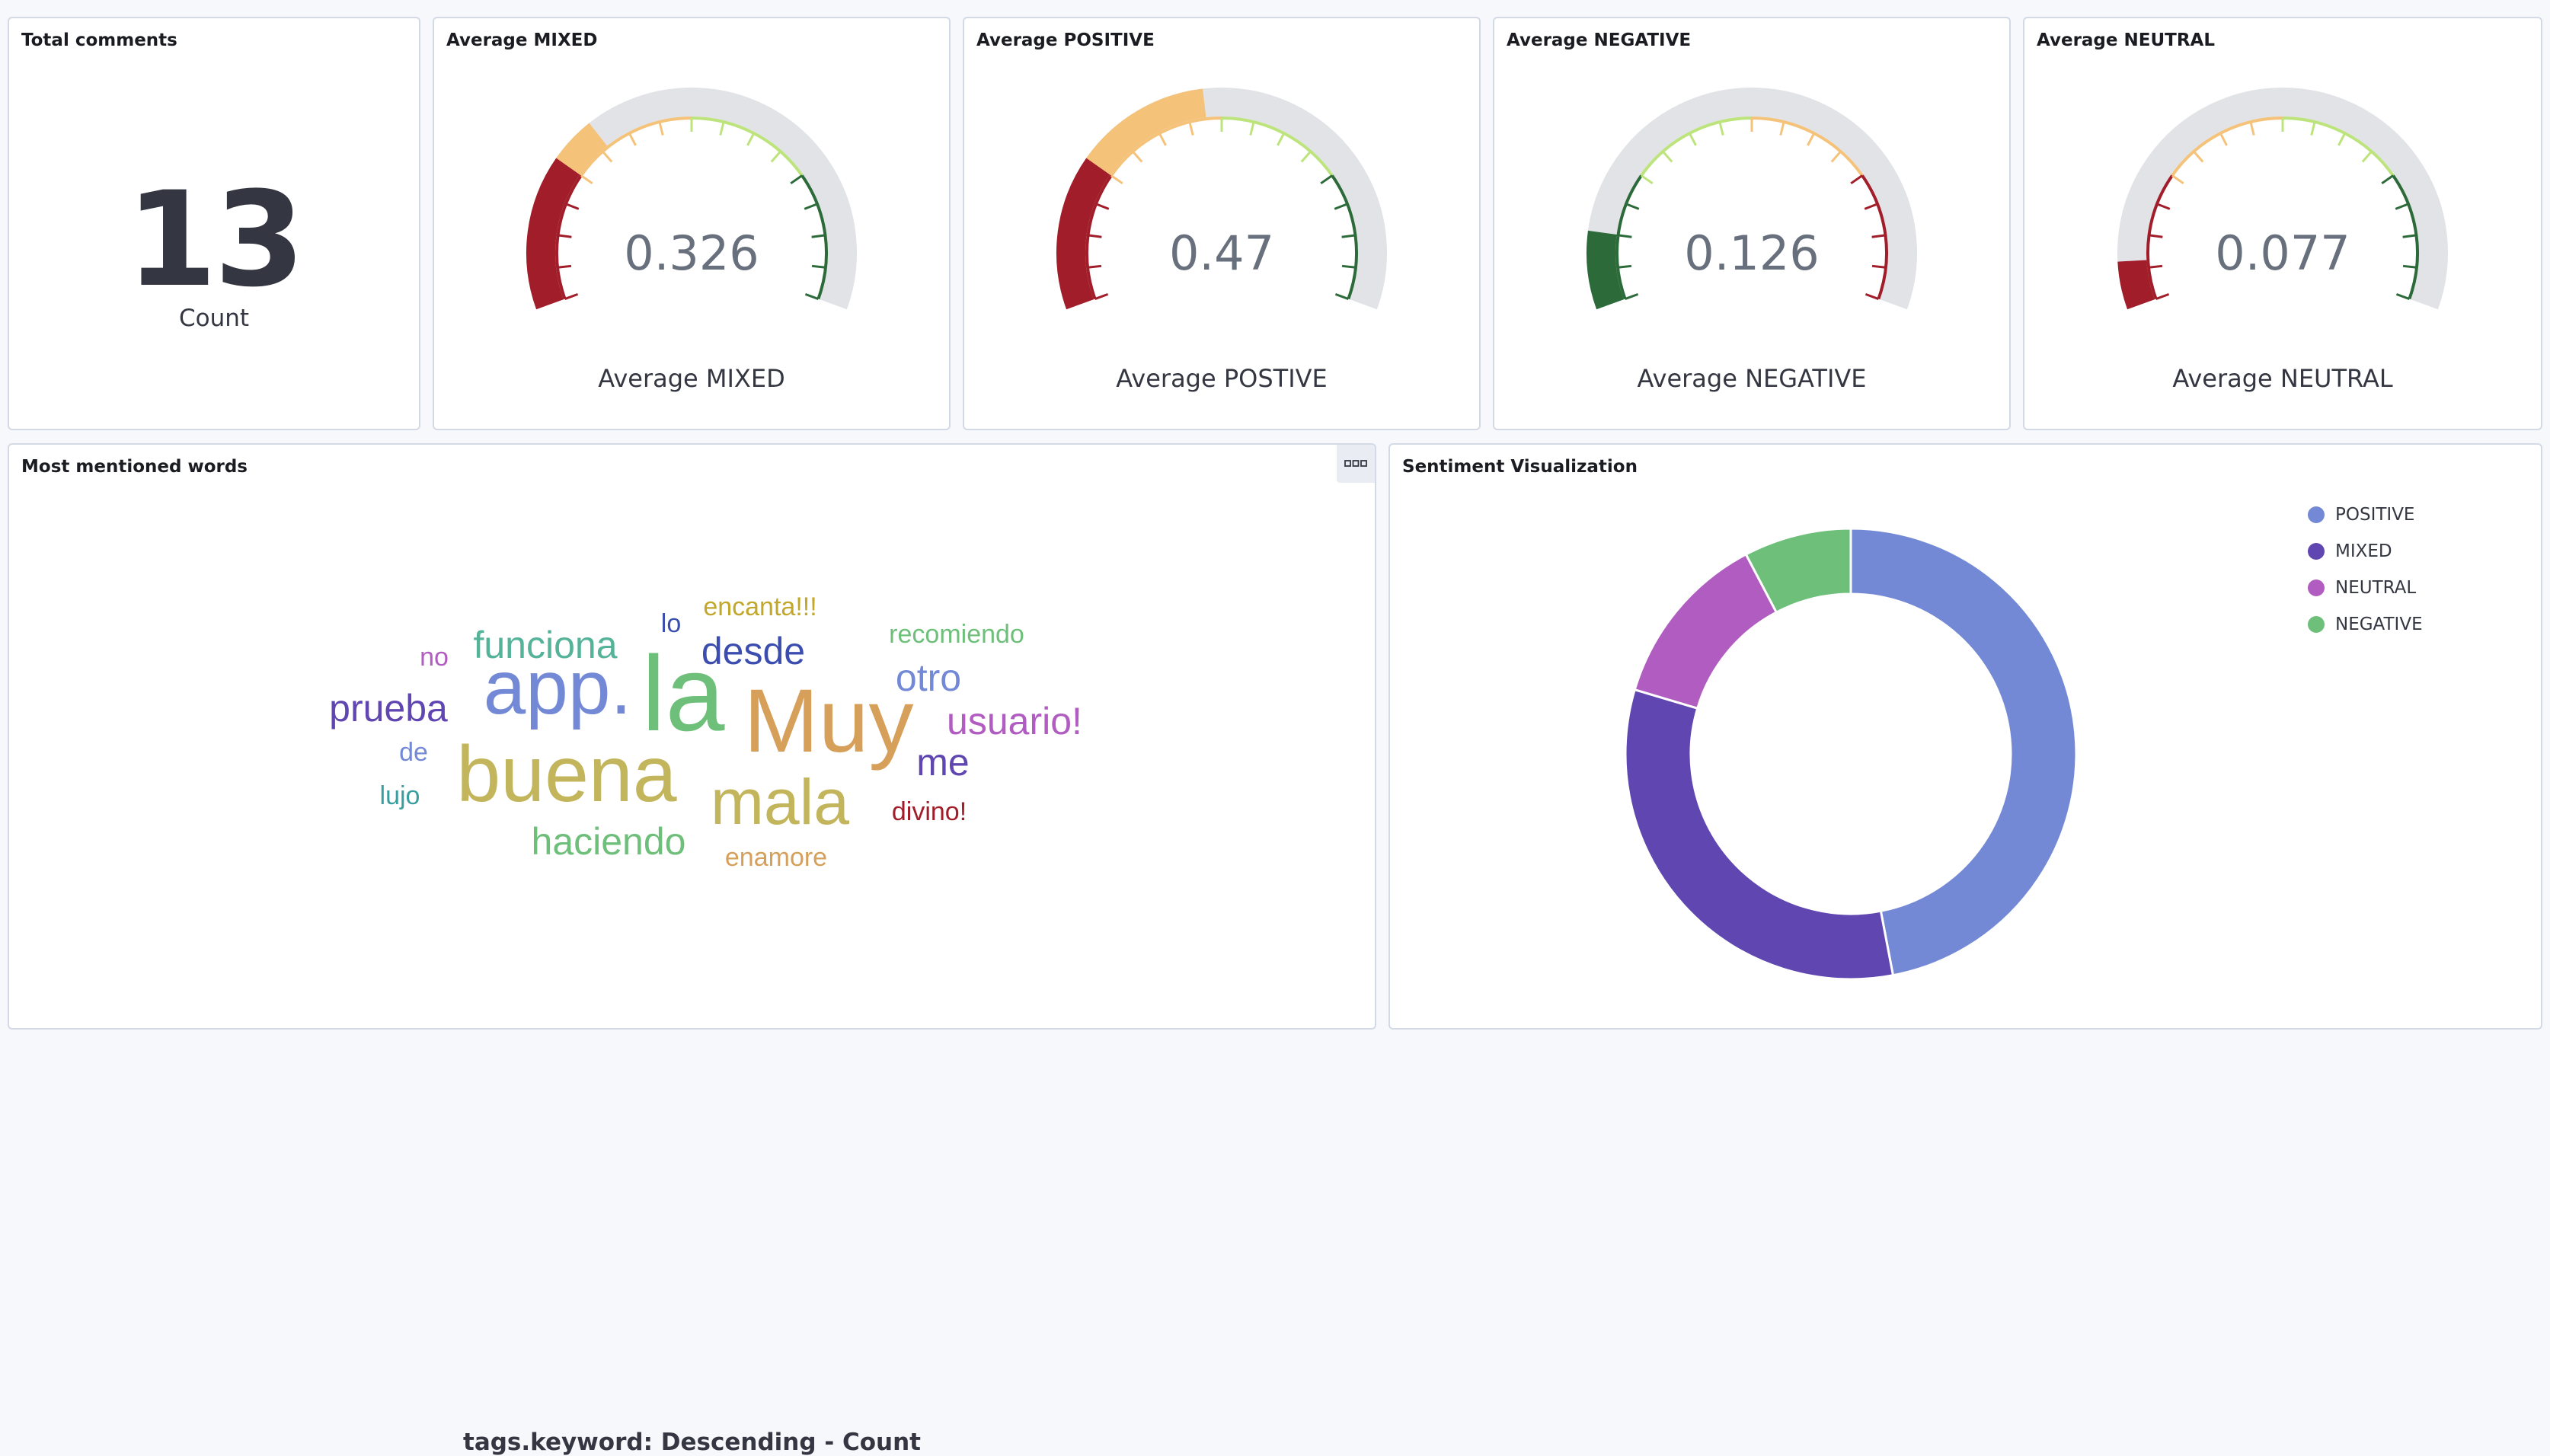 The image size is (2550, 1456). I want to click on word-cloud-word: otro, so click(928, 677).